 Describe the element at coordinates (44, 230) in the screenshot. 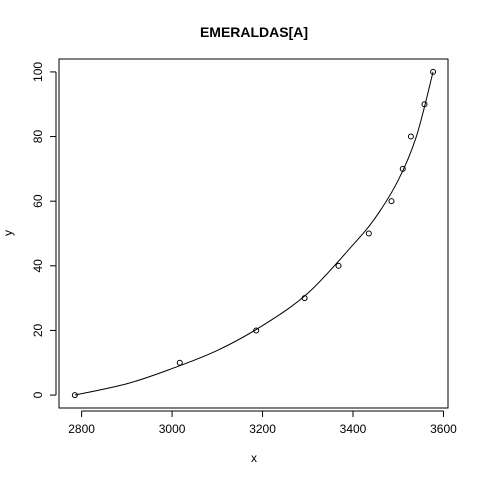

I see `y-axis: 0 20 40 60 80 100` at that location.